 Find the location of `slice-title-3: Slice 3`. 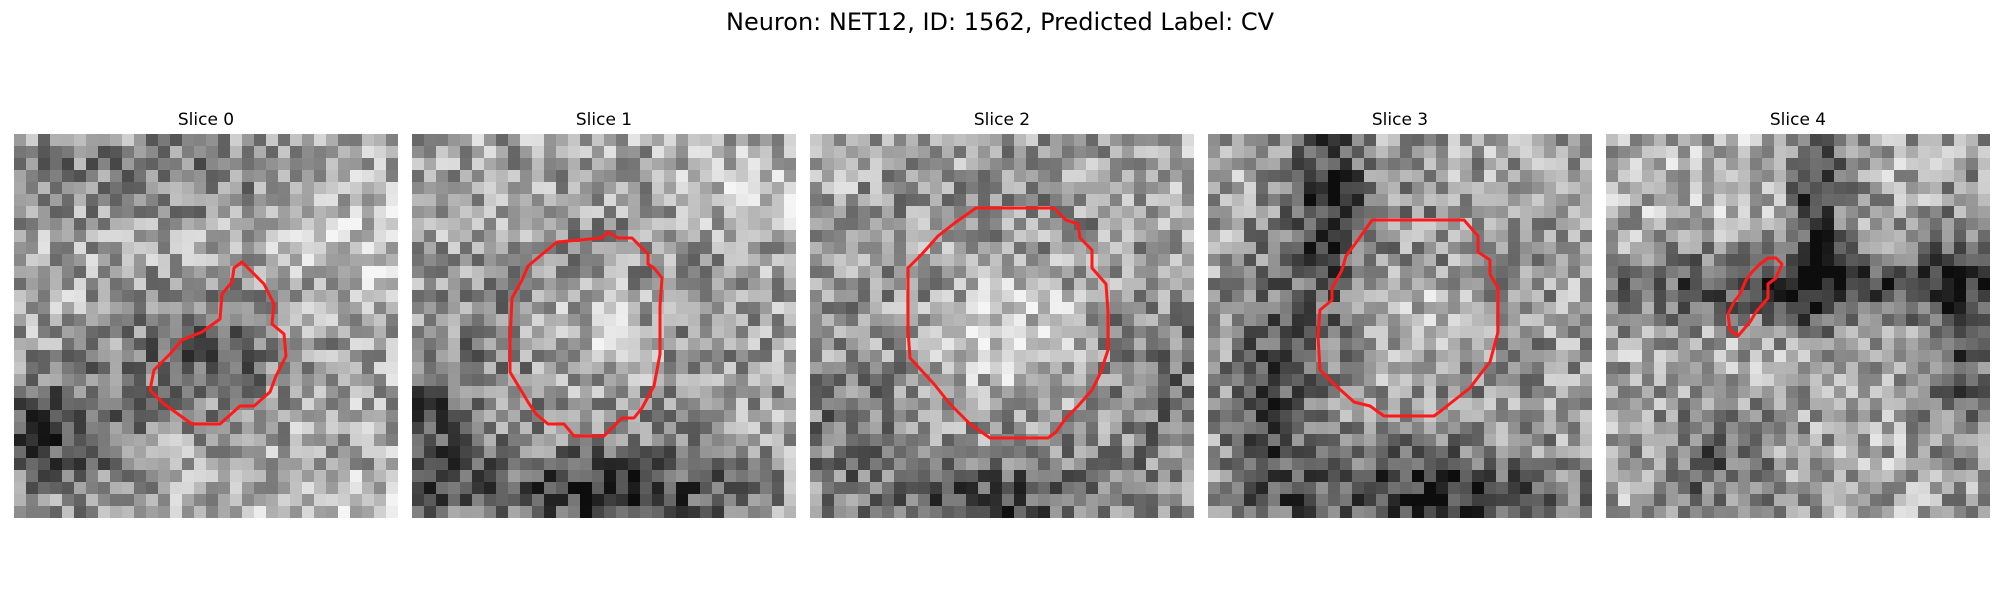

slice-title-3: Slice 3 is located at coordinates (1400, 120).